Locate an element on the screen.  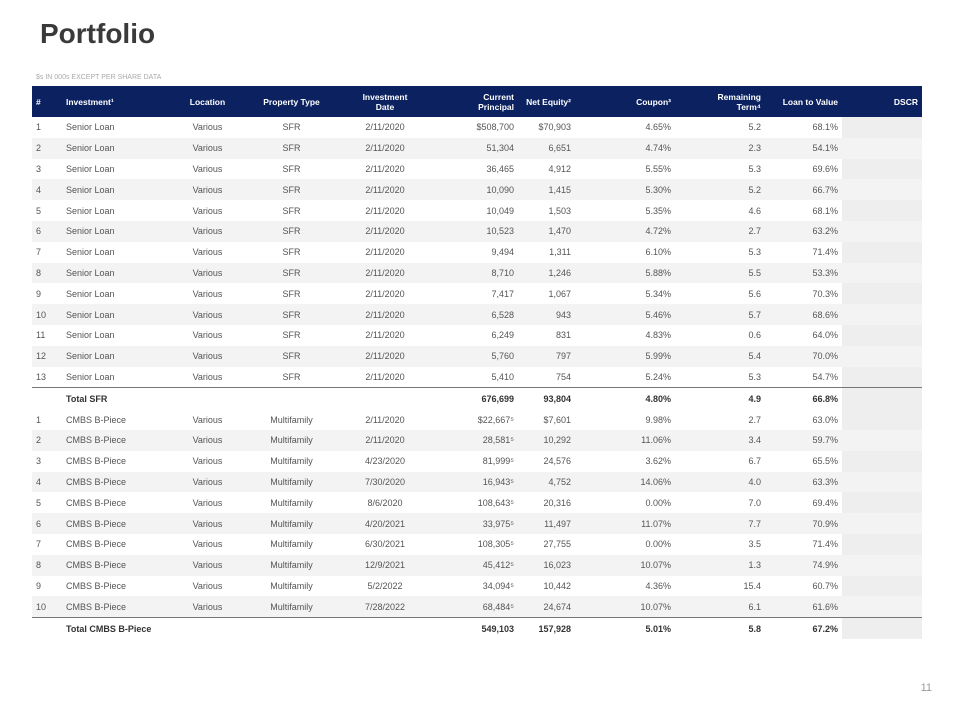
table-cell: 6,528 is located at coordinates (475, 314).